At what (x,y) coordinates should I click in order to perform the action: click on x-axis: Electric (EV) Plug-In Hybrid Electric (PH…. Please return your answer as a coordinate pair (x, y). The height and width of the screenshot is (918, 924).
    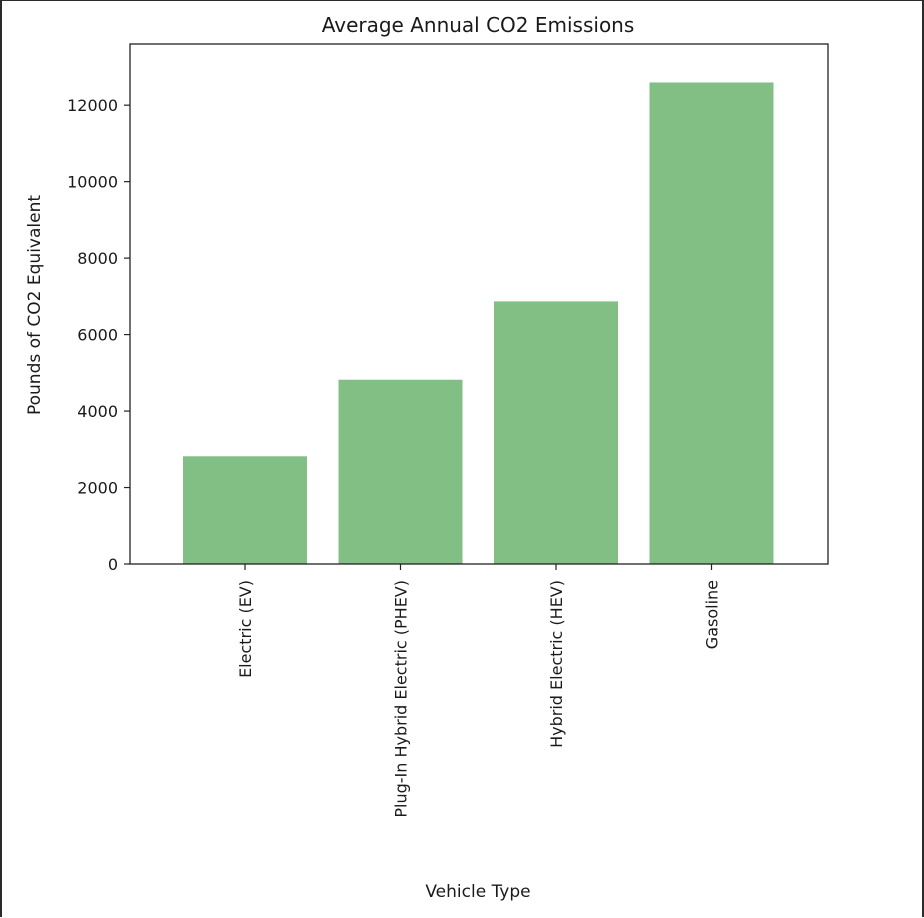
    Looking at the image, I should click on (479, 691).